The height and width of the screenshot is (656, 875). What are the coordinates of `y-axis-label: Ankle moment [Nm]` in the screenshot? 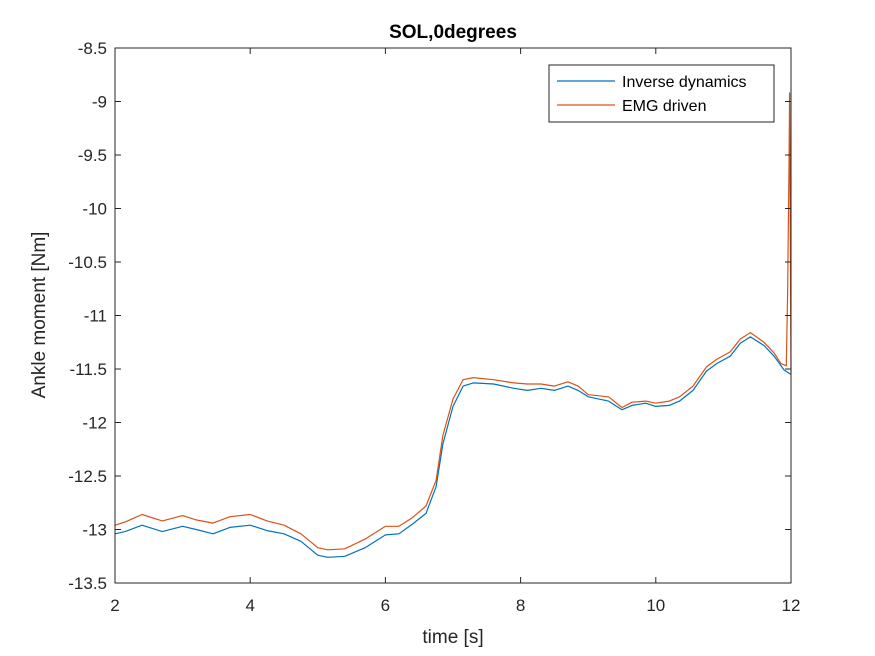 It's located at (39, 315).